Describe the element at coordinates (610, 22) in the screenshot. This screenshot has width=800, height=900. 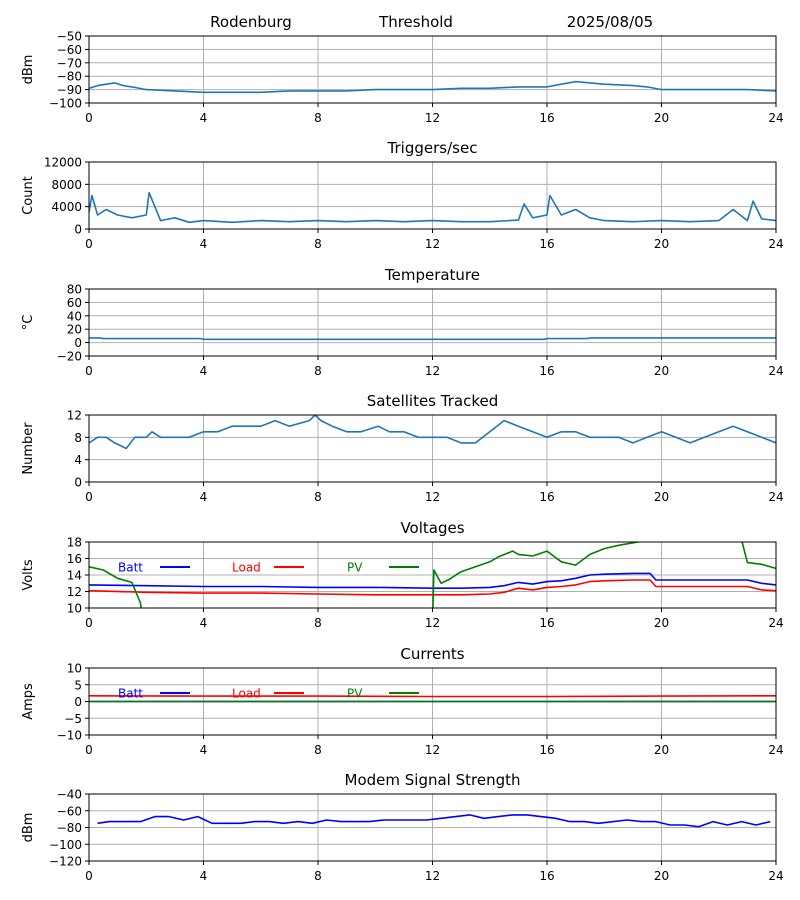
I see `header-date: 2025/08/05` at that location.